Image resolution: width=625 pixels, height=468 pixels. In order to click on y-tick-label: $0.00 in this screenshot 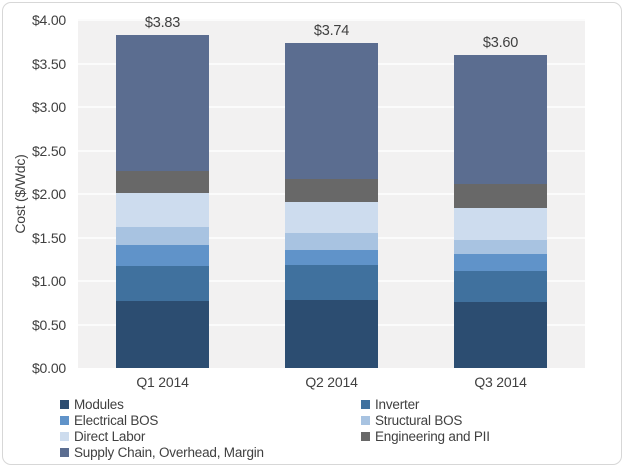, I will do `click(48, 368)`.